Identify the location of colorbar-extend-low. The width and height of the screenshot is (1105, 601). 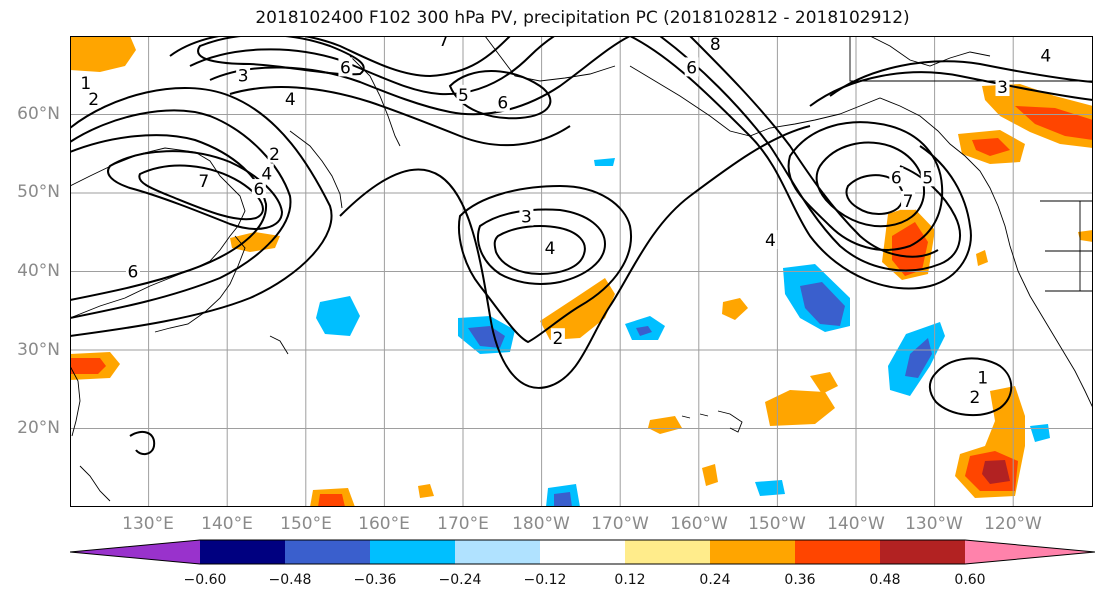
(135, 552).